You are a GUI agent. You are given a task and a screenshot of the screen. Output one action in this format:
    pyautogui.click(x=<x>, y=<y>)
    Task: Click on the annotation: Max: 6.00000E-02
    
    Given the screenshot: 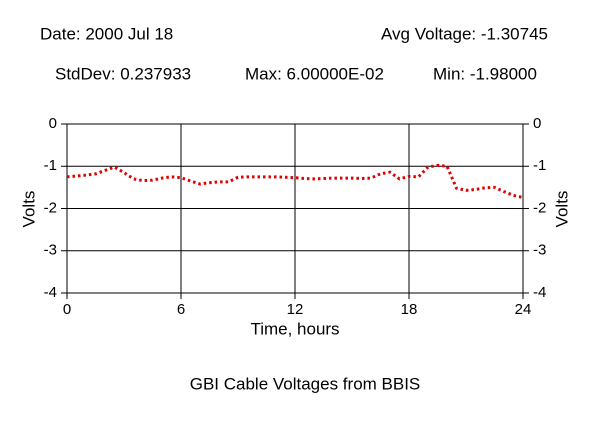 What is the action you would take?
    pyautogui.click(x=314, y=73)
    